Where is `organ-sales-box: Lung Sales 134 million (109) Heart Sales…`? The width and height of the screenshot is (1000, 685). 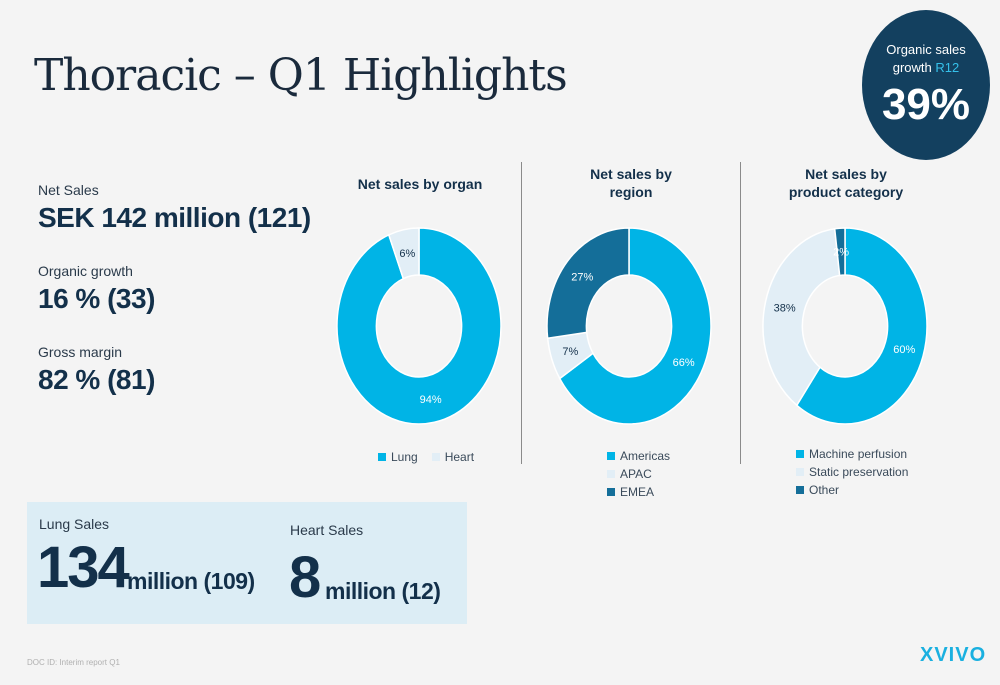
organ-sales-box: Lung Sales 134 million (109) Heart Sales… is located at coordinates (247, 563).